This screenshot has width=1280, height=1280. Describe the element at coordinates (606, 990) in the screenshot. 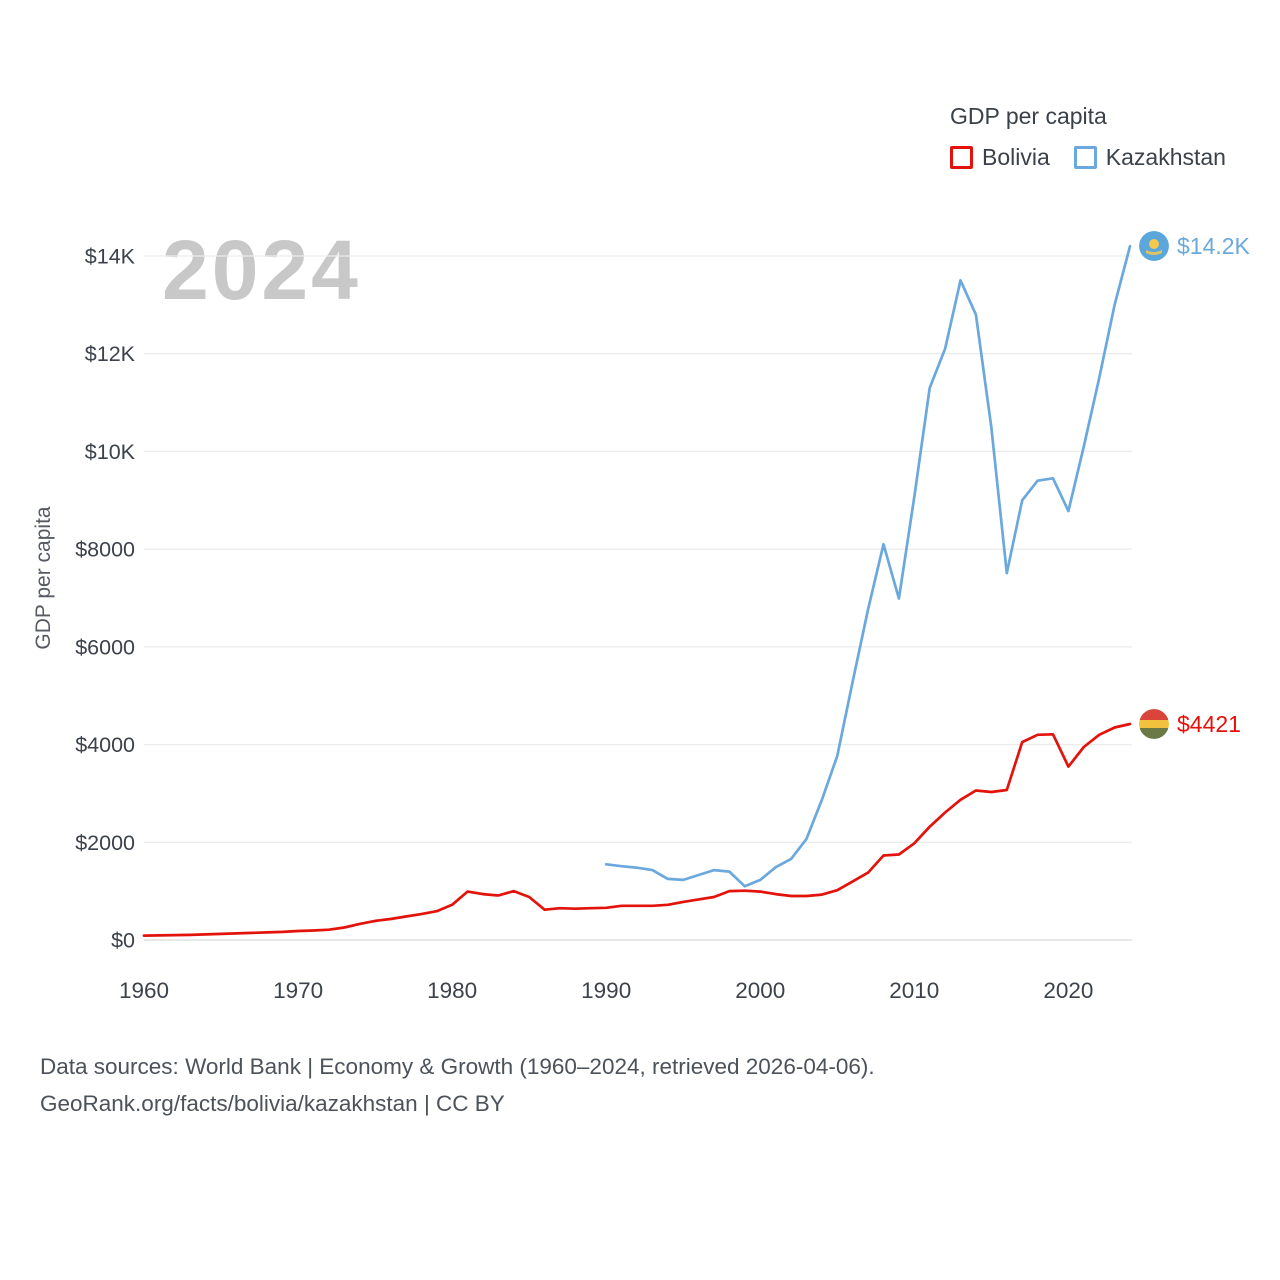

I see `x-tick-label: 1990` at that location.